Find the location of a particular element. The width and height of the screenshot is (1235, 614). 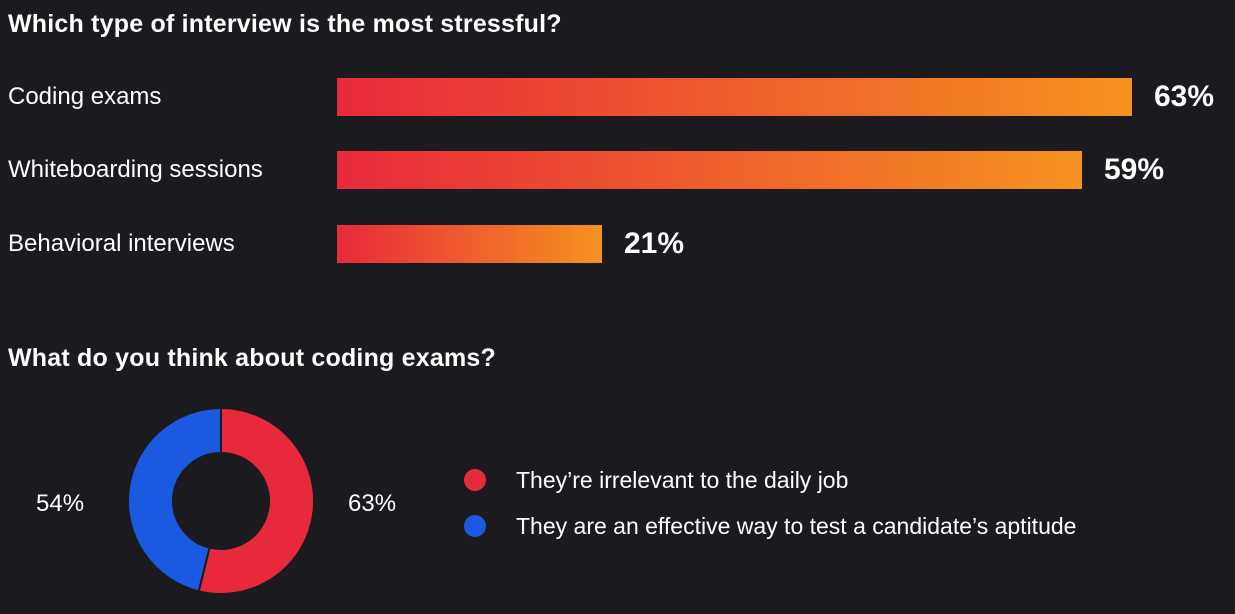

bar-value-label: 59% is located at coordinates (1134, 169).